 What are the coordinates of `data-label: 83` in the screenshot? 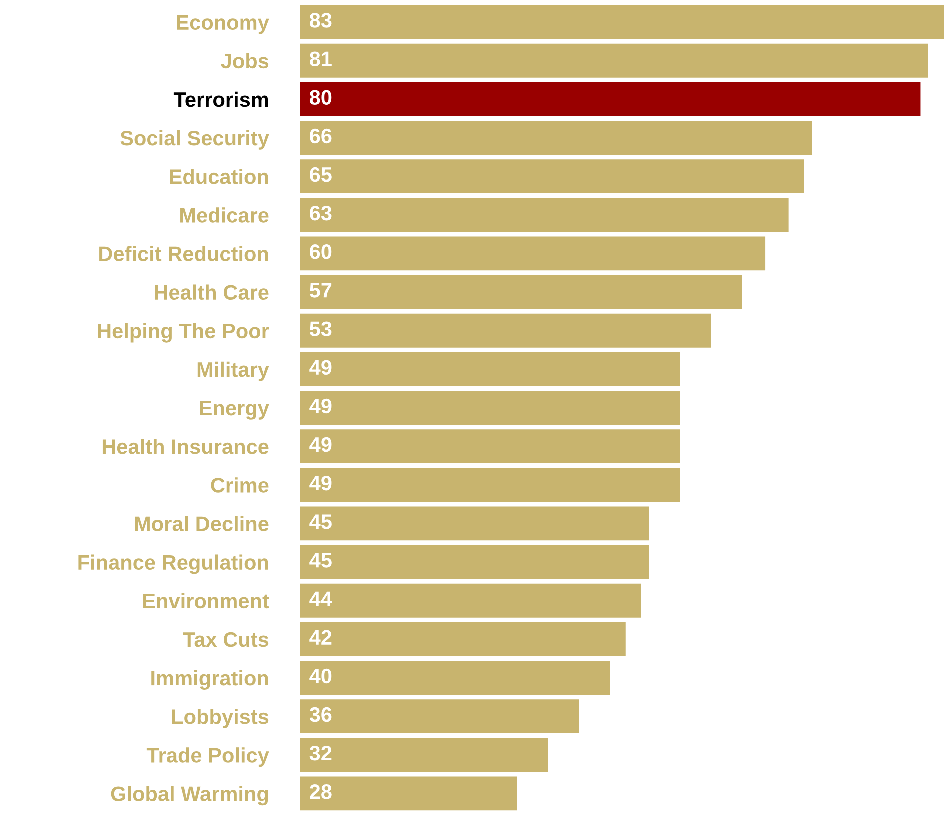 It's located at (321, 20).